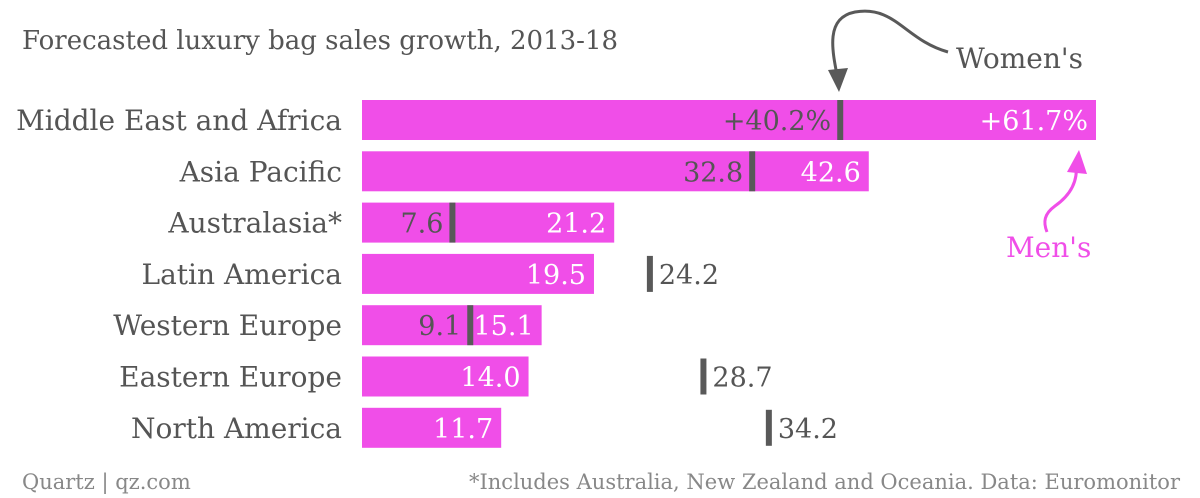 This screenshot has width=1200, height=498. I want to click on womens-arrow-head, so click(838, 80).